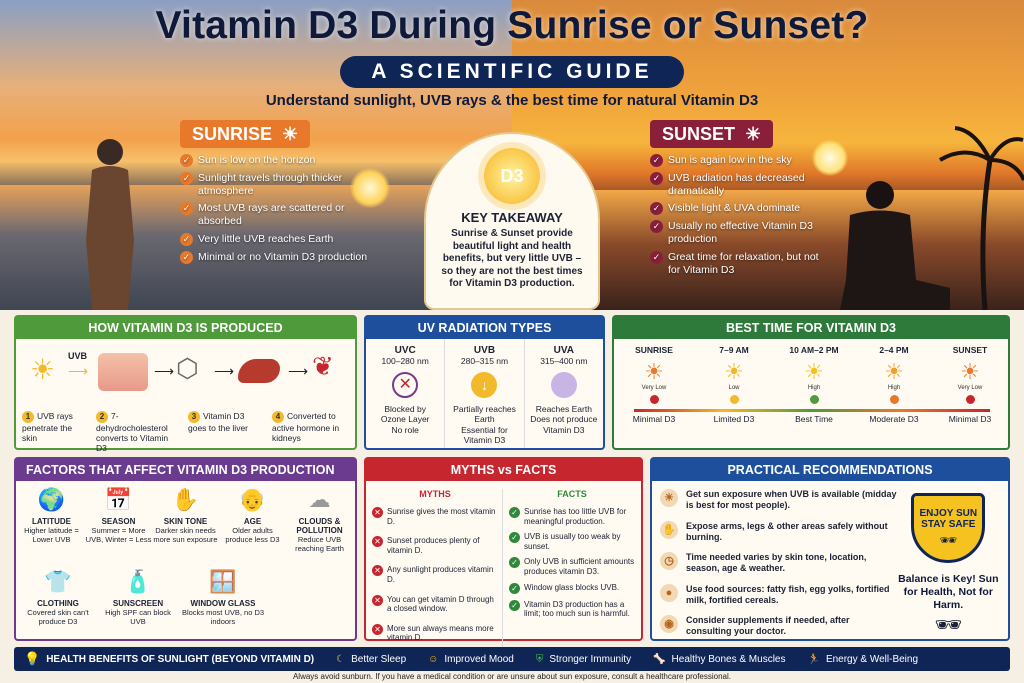 The image size is (1024, 683). I want to click on factor-title: LATITUDE, so click(51, 521).